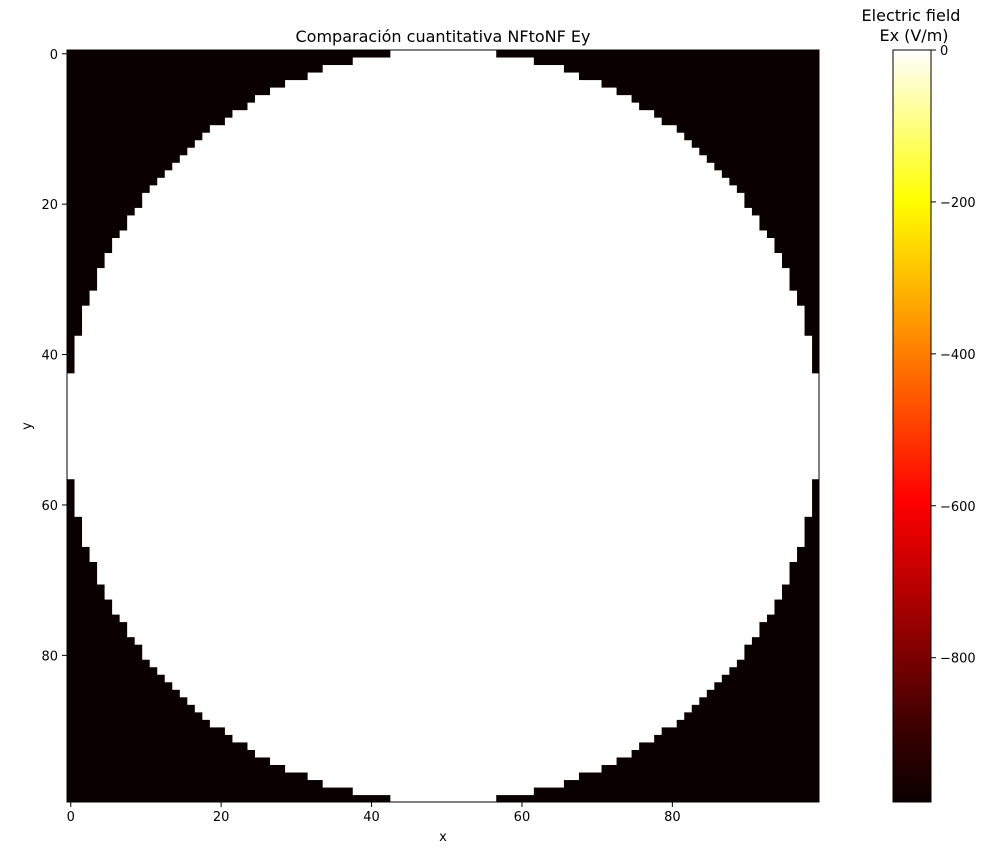  Describe the element at coordinates (371, 817) in the screenshot. I see `x-tick-label: 40` at that location.